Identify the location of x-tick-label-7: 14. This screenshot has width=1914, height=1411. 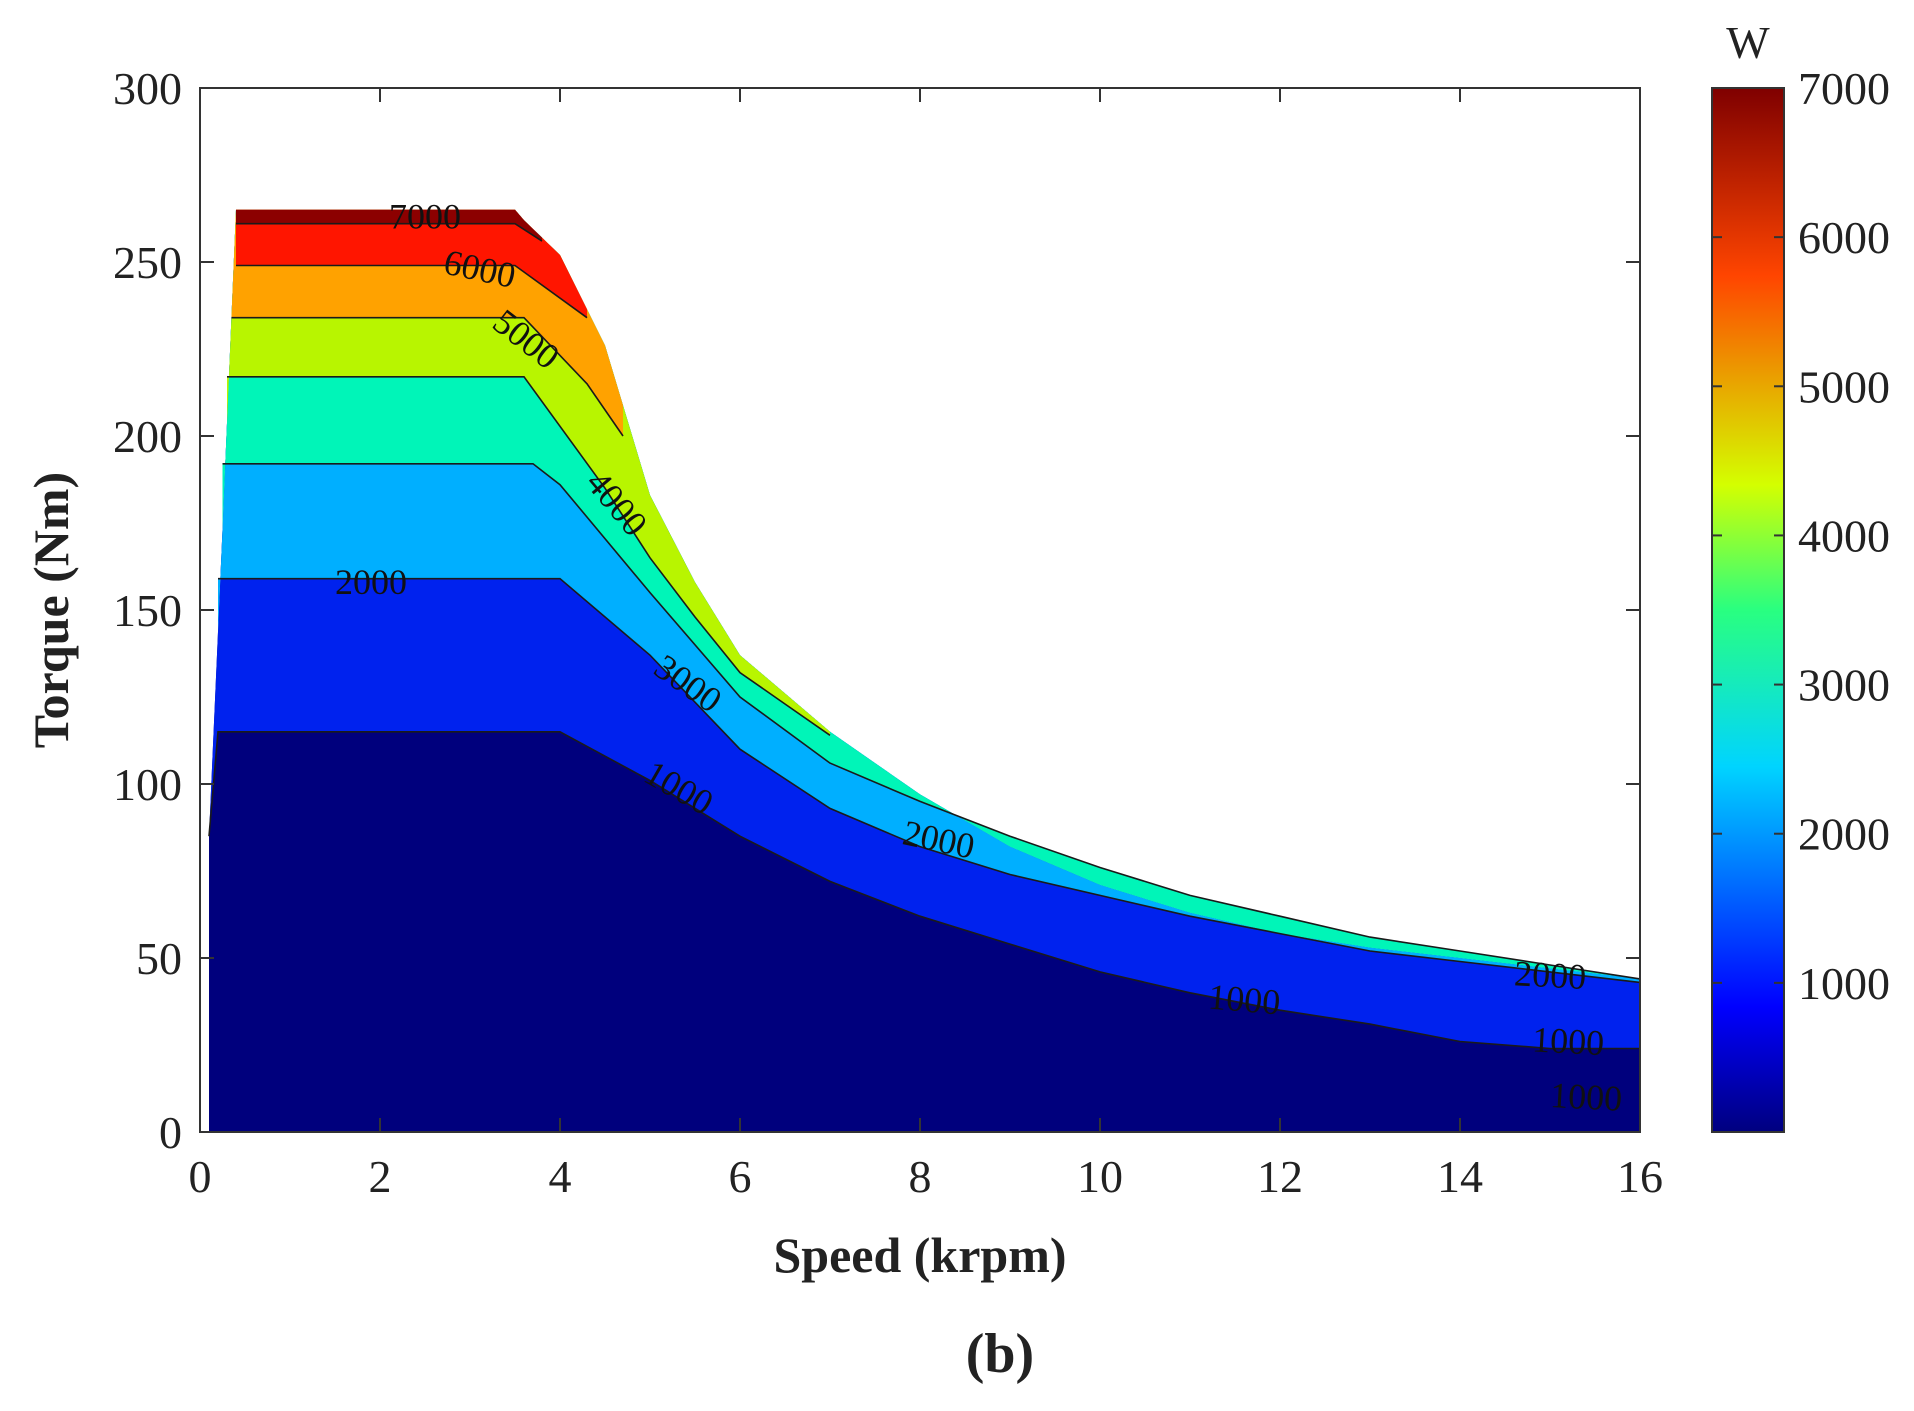
(1460, 1176).